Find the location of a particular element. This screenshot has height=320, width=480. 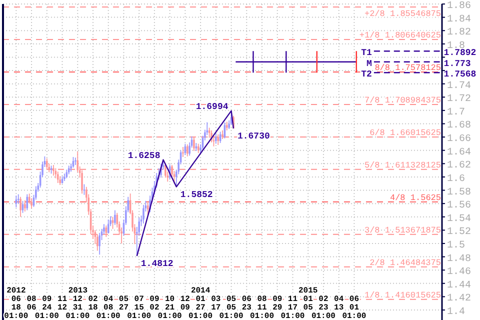

y-tick-label: 1.86 is located at coordinates (459, 6).